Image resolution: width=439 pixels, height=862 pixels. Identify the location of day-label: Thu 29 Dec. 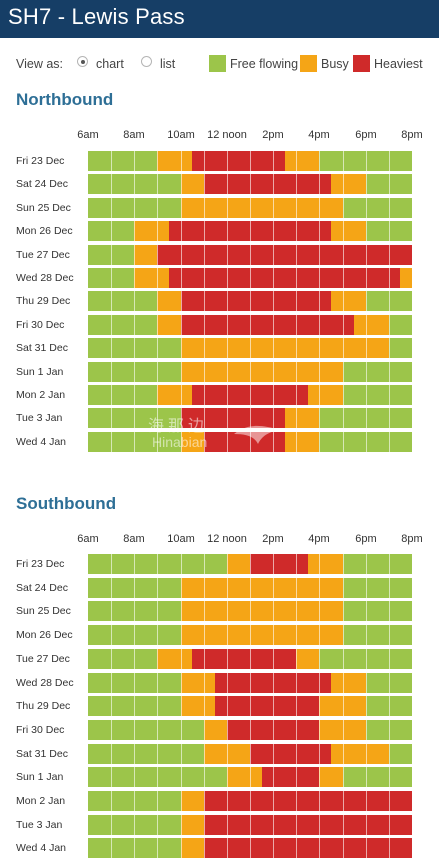
(43, 301).